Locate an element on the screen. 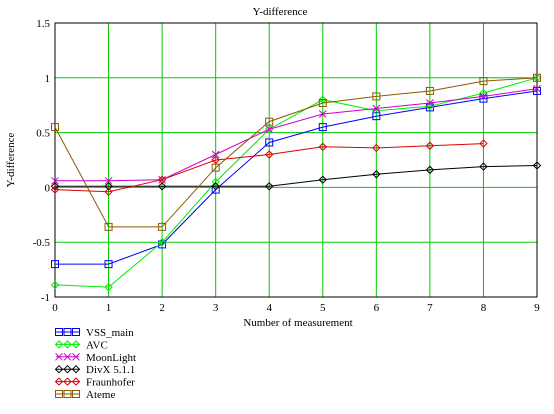  legend-entry-avc: AVC is located at coordinates (81, 345).